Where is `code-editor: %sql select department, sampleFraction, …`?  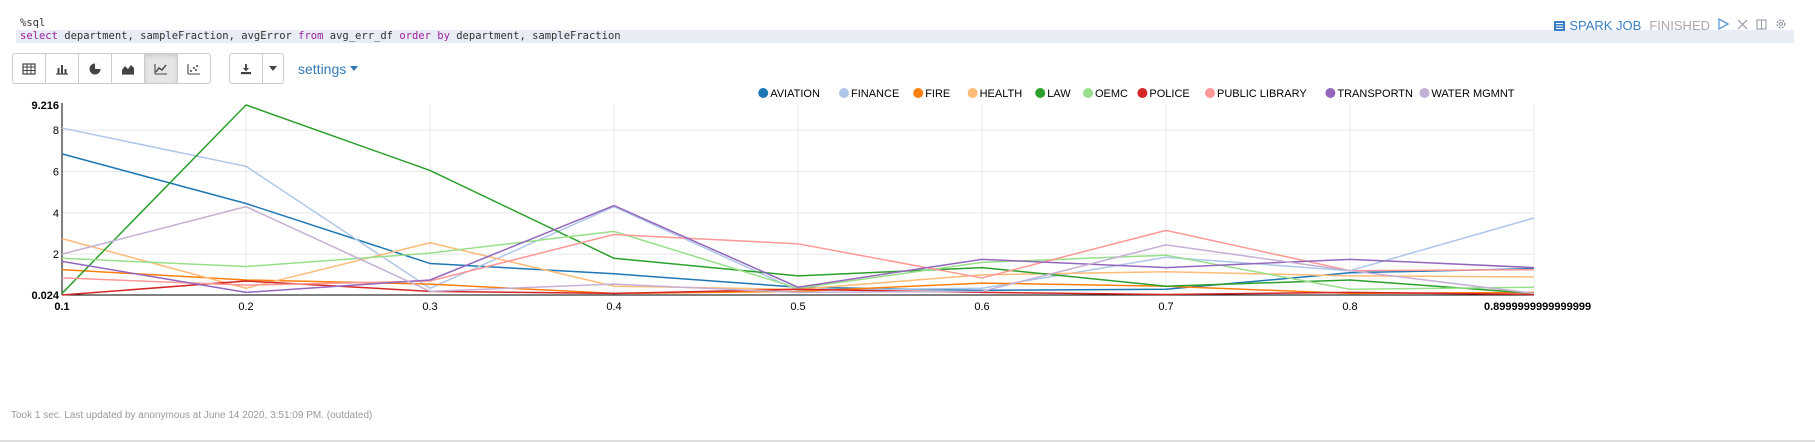 code-editor: %sql select department, sampleFraction, … is located at coordinates (905, 30).